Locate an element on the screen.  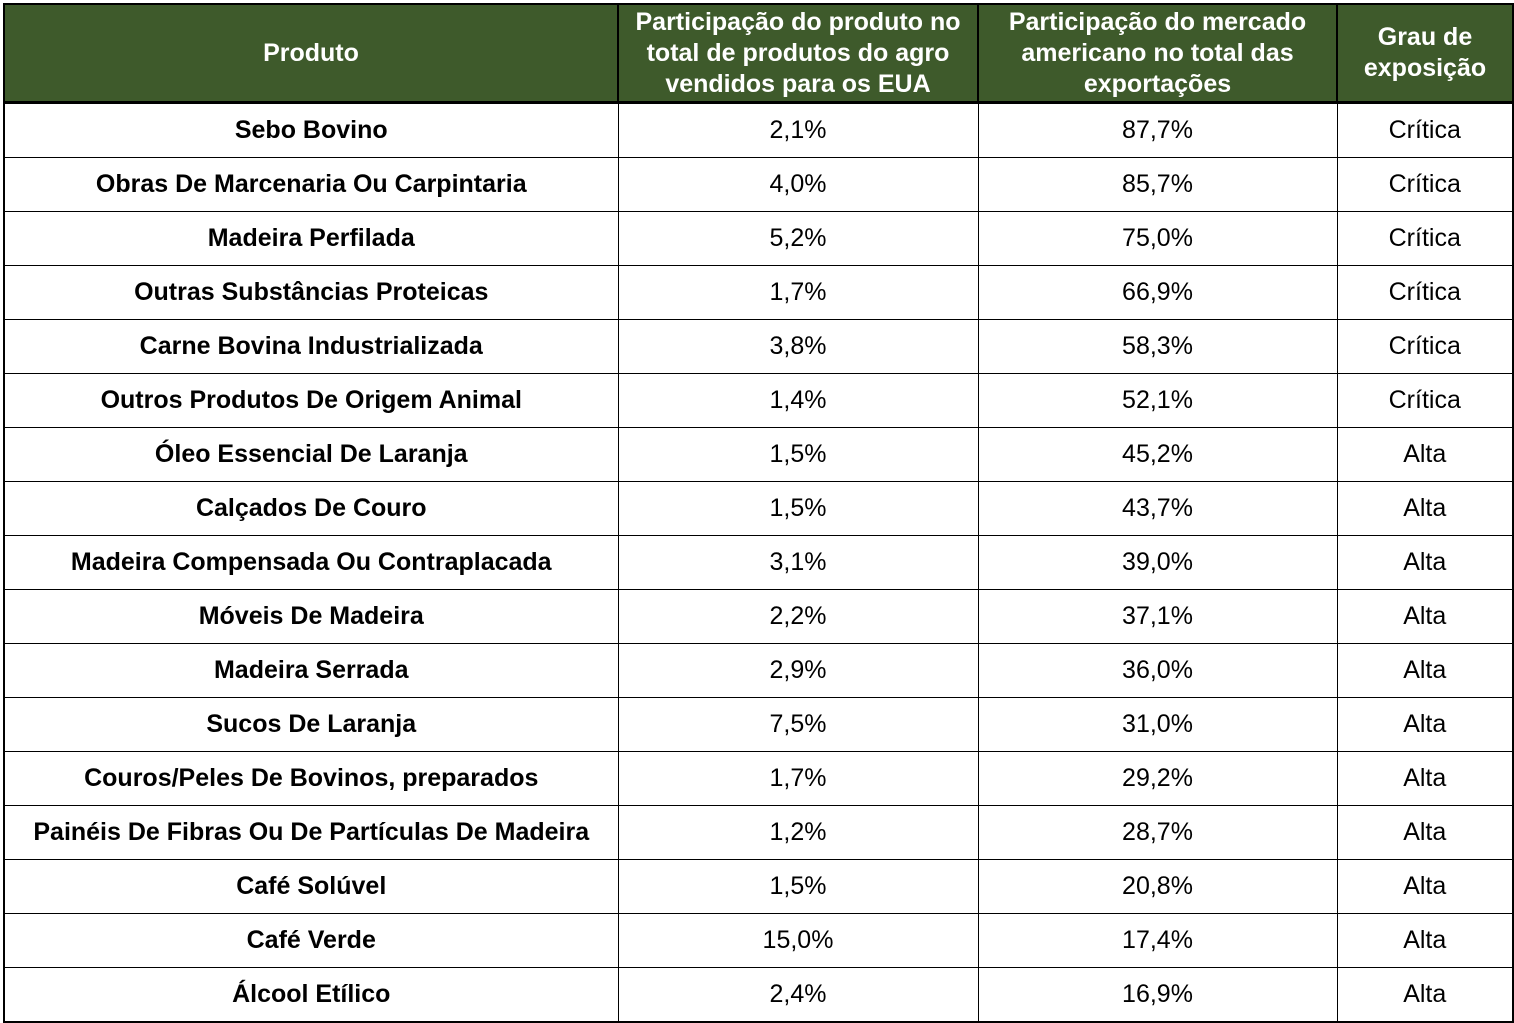
us-share-cell: 85,7% is located at coordinates (1157, 184).